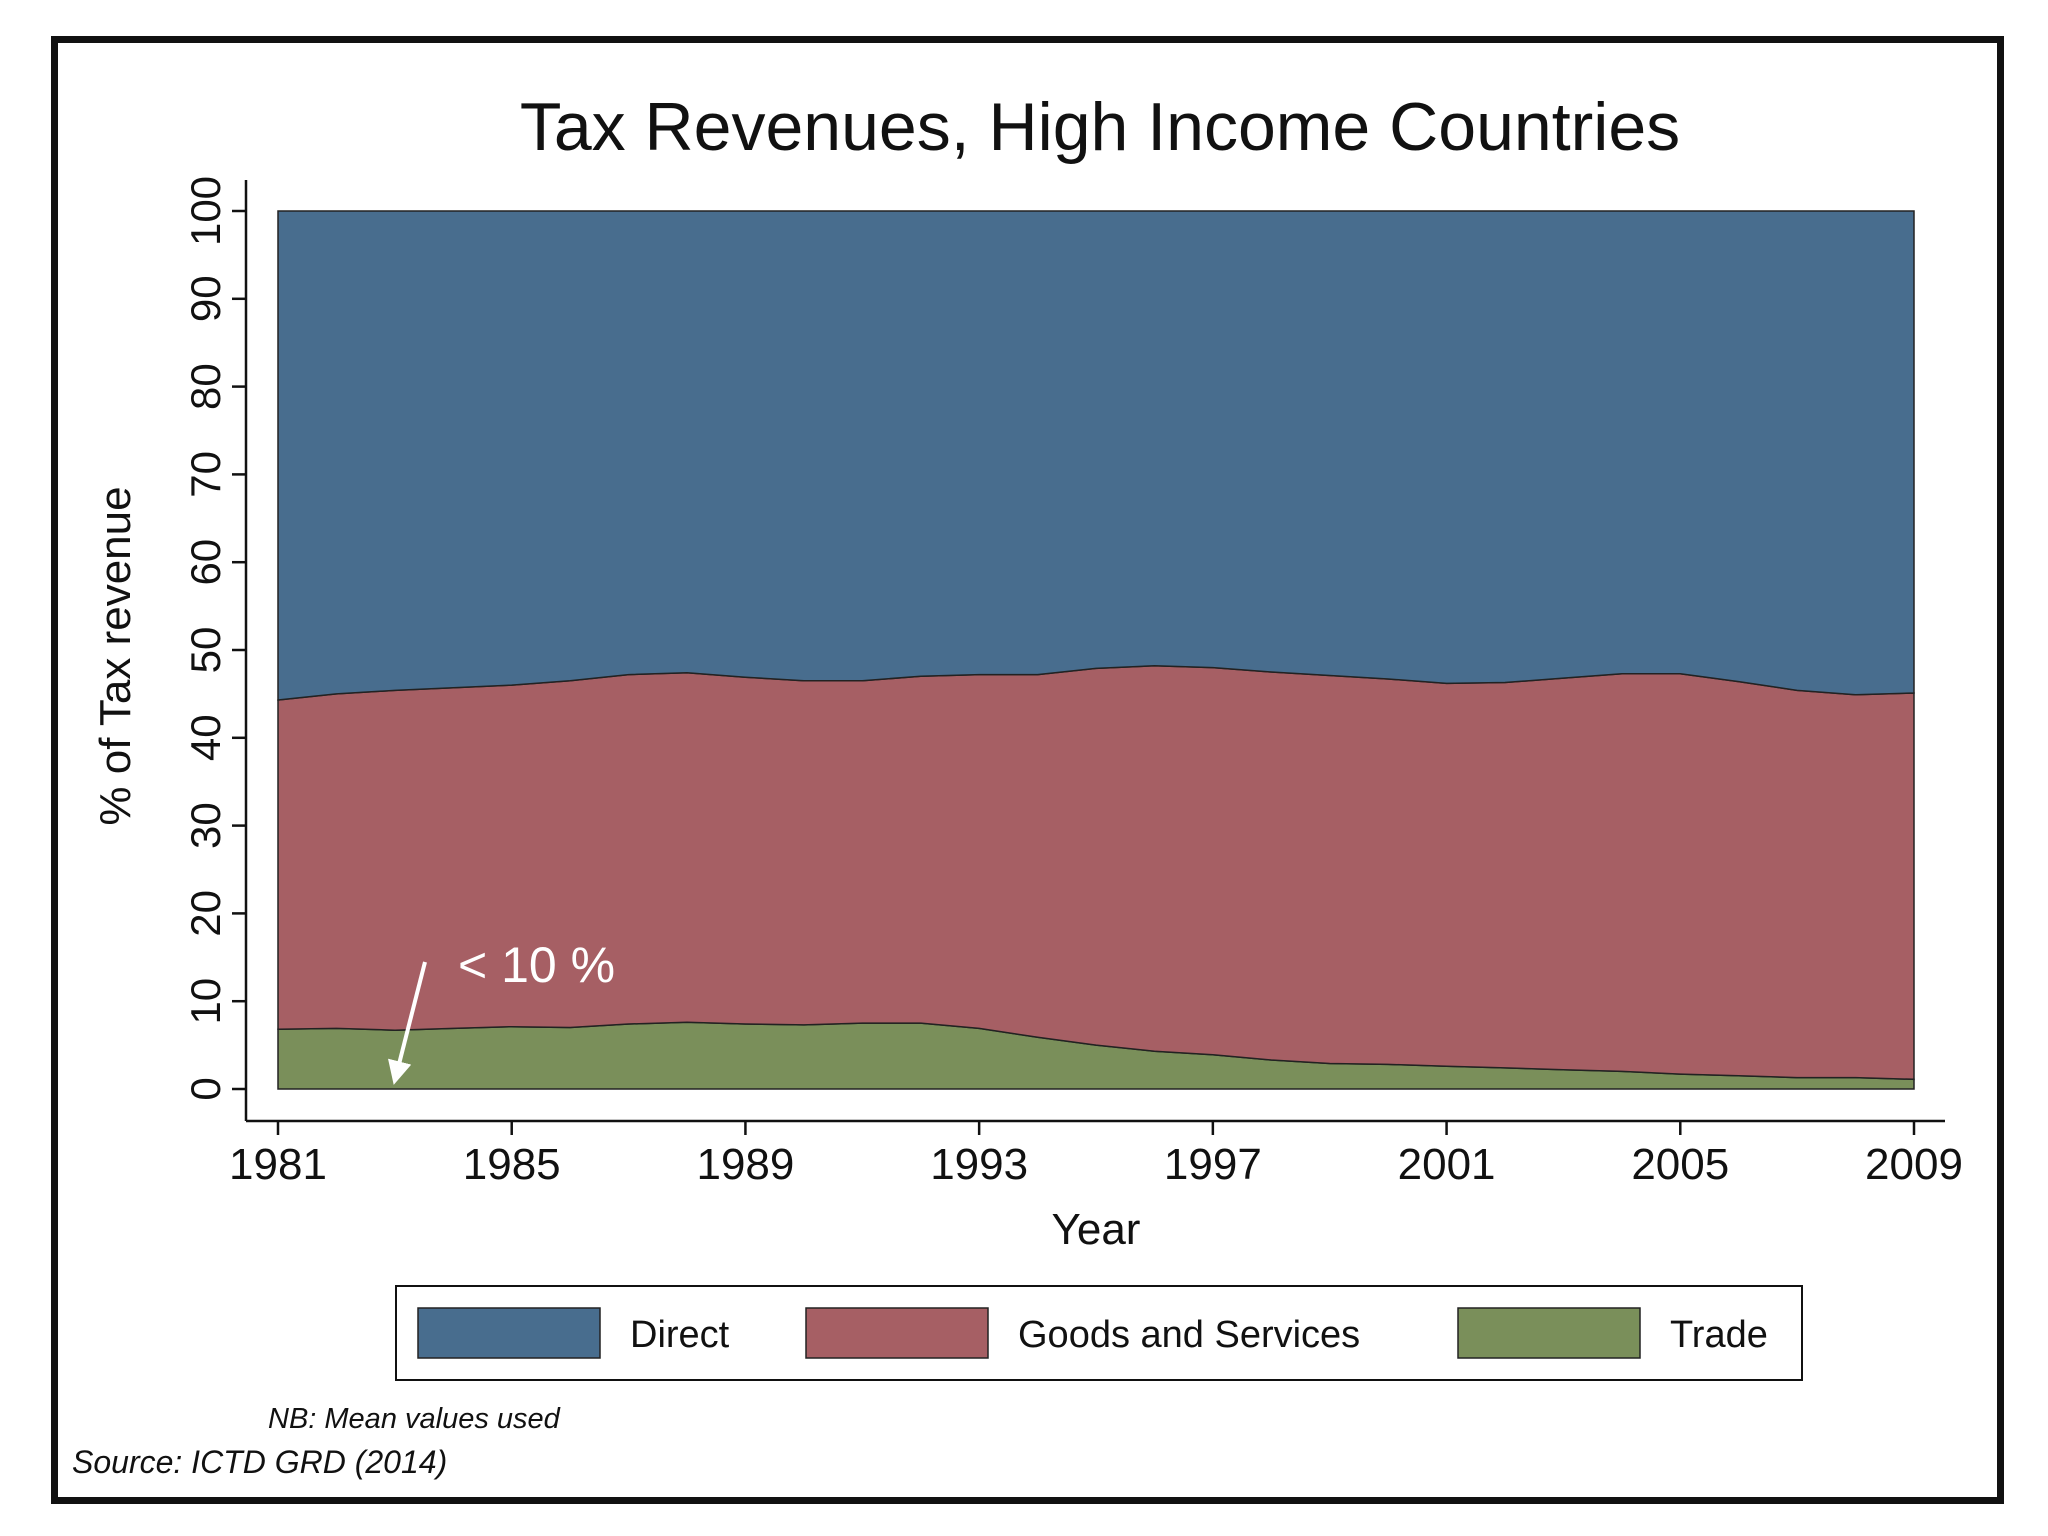  I want to click on annotation-arrow, so click(407, 1023).